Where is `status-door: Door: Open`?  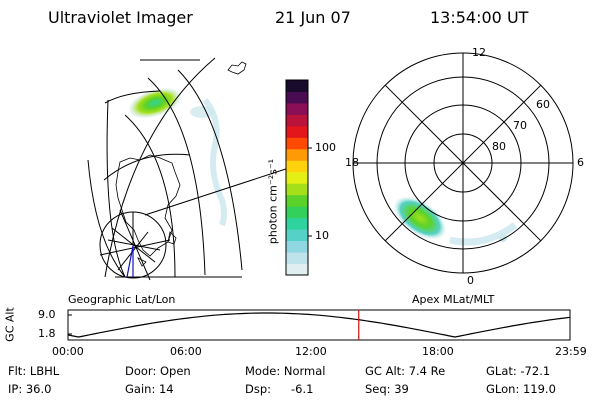
status-door: Door: Open is located at coordinates (158, 371).